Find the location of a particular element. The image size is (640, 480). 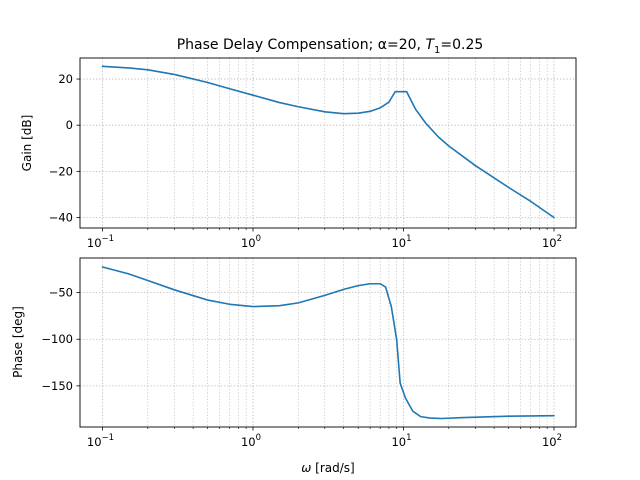

phase-x-tick-label: 10² is located at coordinates (552, 441).